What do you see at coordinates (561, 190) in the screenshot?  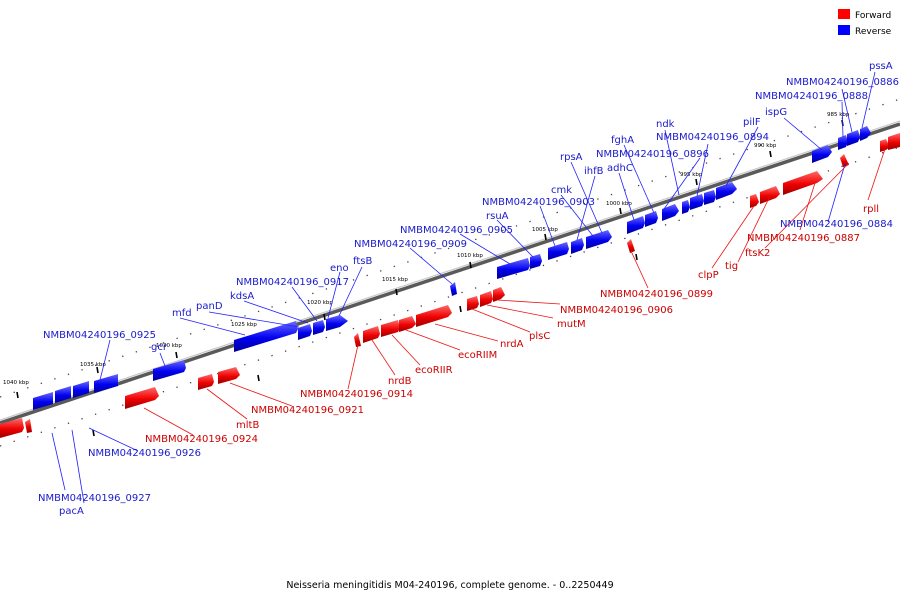 I see `gene-label-cmk: cmk` at bounding box center [561, 190].